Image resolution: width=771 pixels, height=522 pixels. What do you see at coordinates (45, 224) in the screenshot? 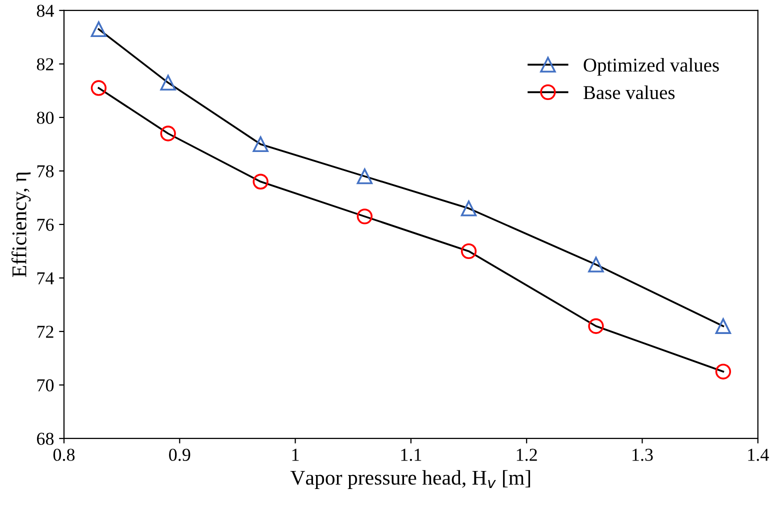
I see `y-tick-label: 76` at bounding box center [45, 224].